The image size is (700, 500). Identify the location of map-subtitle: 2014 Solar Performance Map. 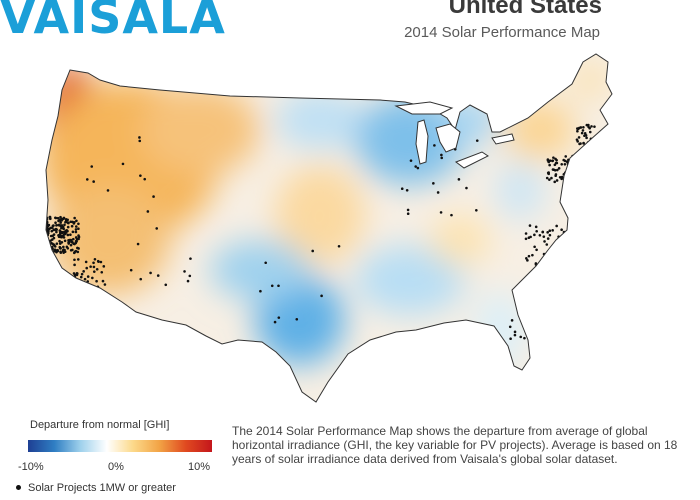
(502, 32).